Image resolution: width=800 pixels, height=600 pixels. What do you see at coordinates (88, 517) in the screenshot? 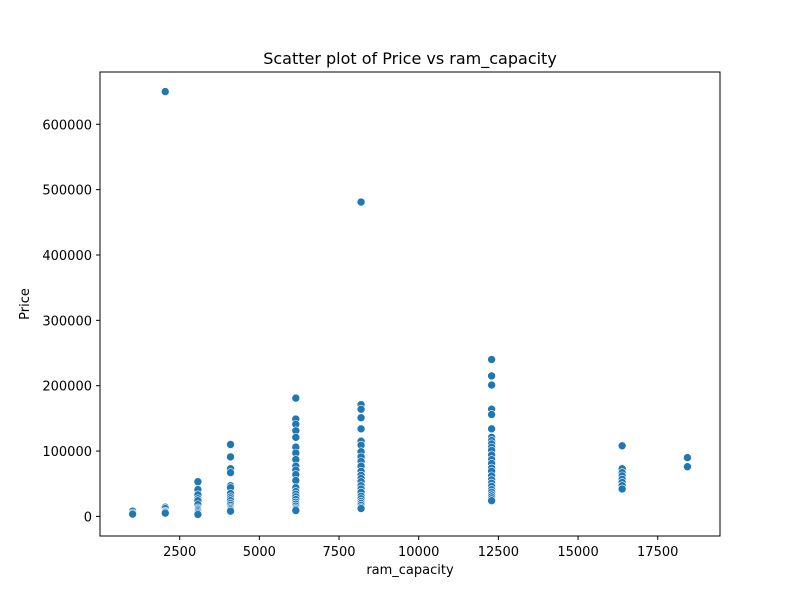
I see `y-tick-label: 0` at bounding box center [88, 517].